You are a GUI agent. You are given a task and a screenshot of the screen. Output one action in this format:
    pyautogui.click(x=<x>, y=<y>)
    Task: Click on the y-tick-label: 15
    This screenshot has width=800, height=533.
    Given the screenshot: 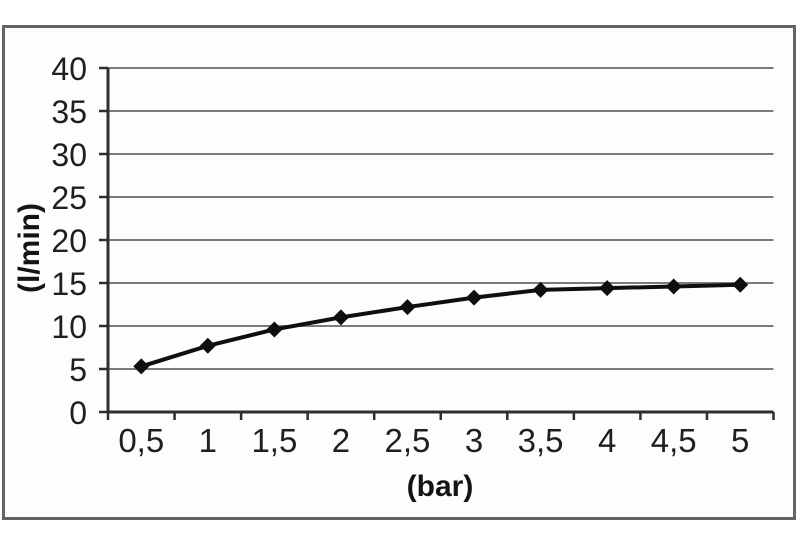 What is the action you would take?
    pyautogui.click(x=69, y=284)
    